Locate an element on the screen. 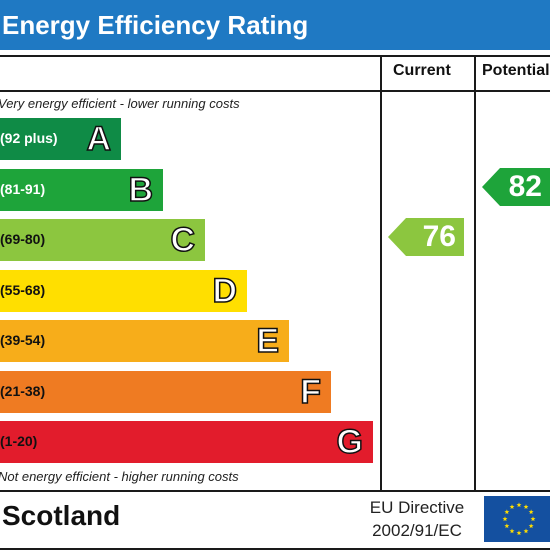  band-a: (92 plus) A is located at coordinates (60, 139).